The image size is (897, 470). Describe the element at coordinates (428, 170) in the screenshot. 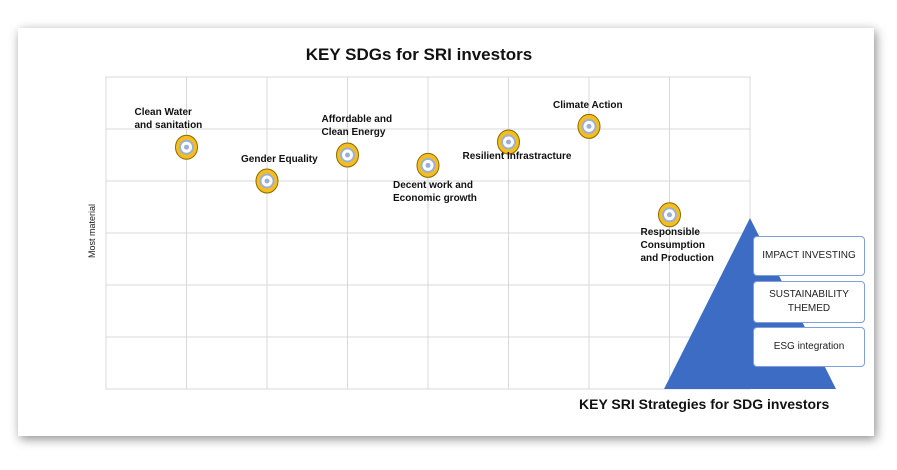

I see `plot-points` at that location.